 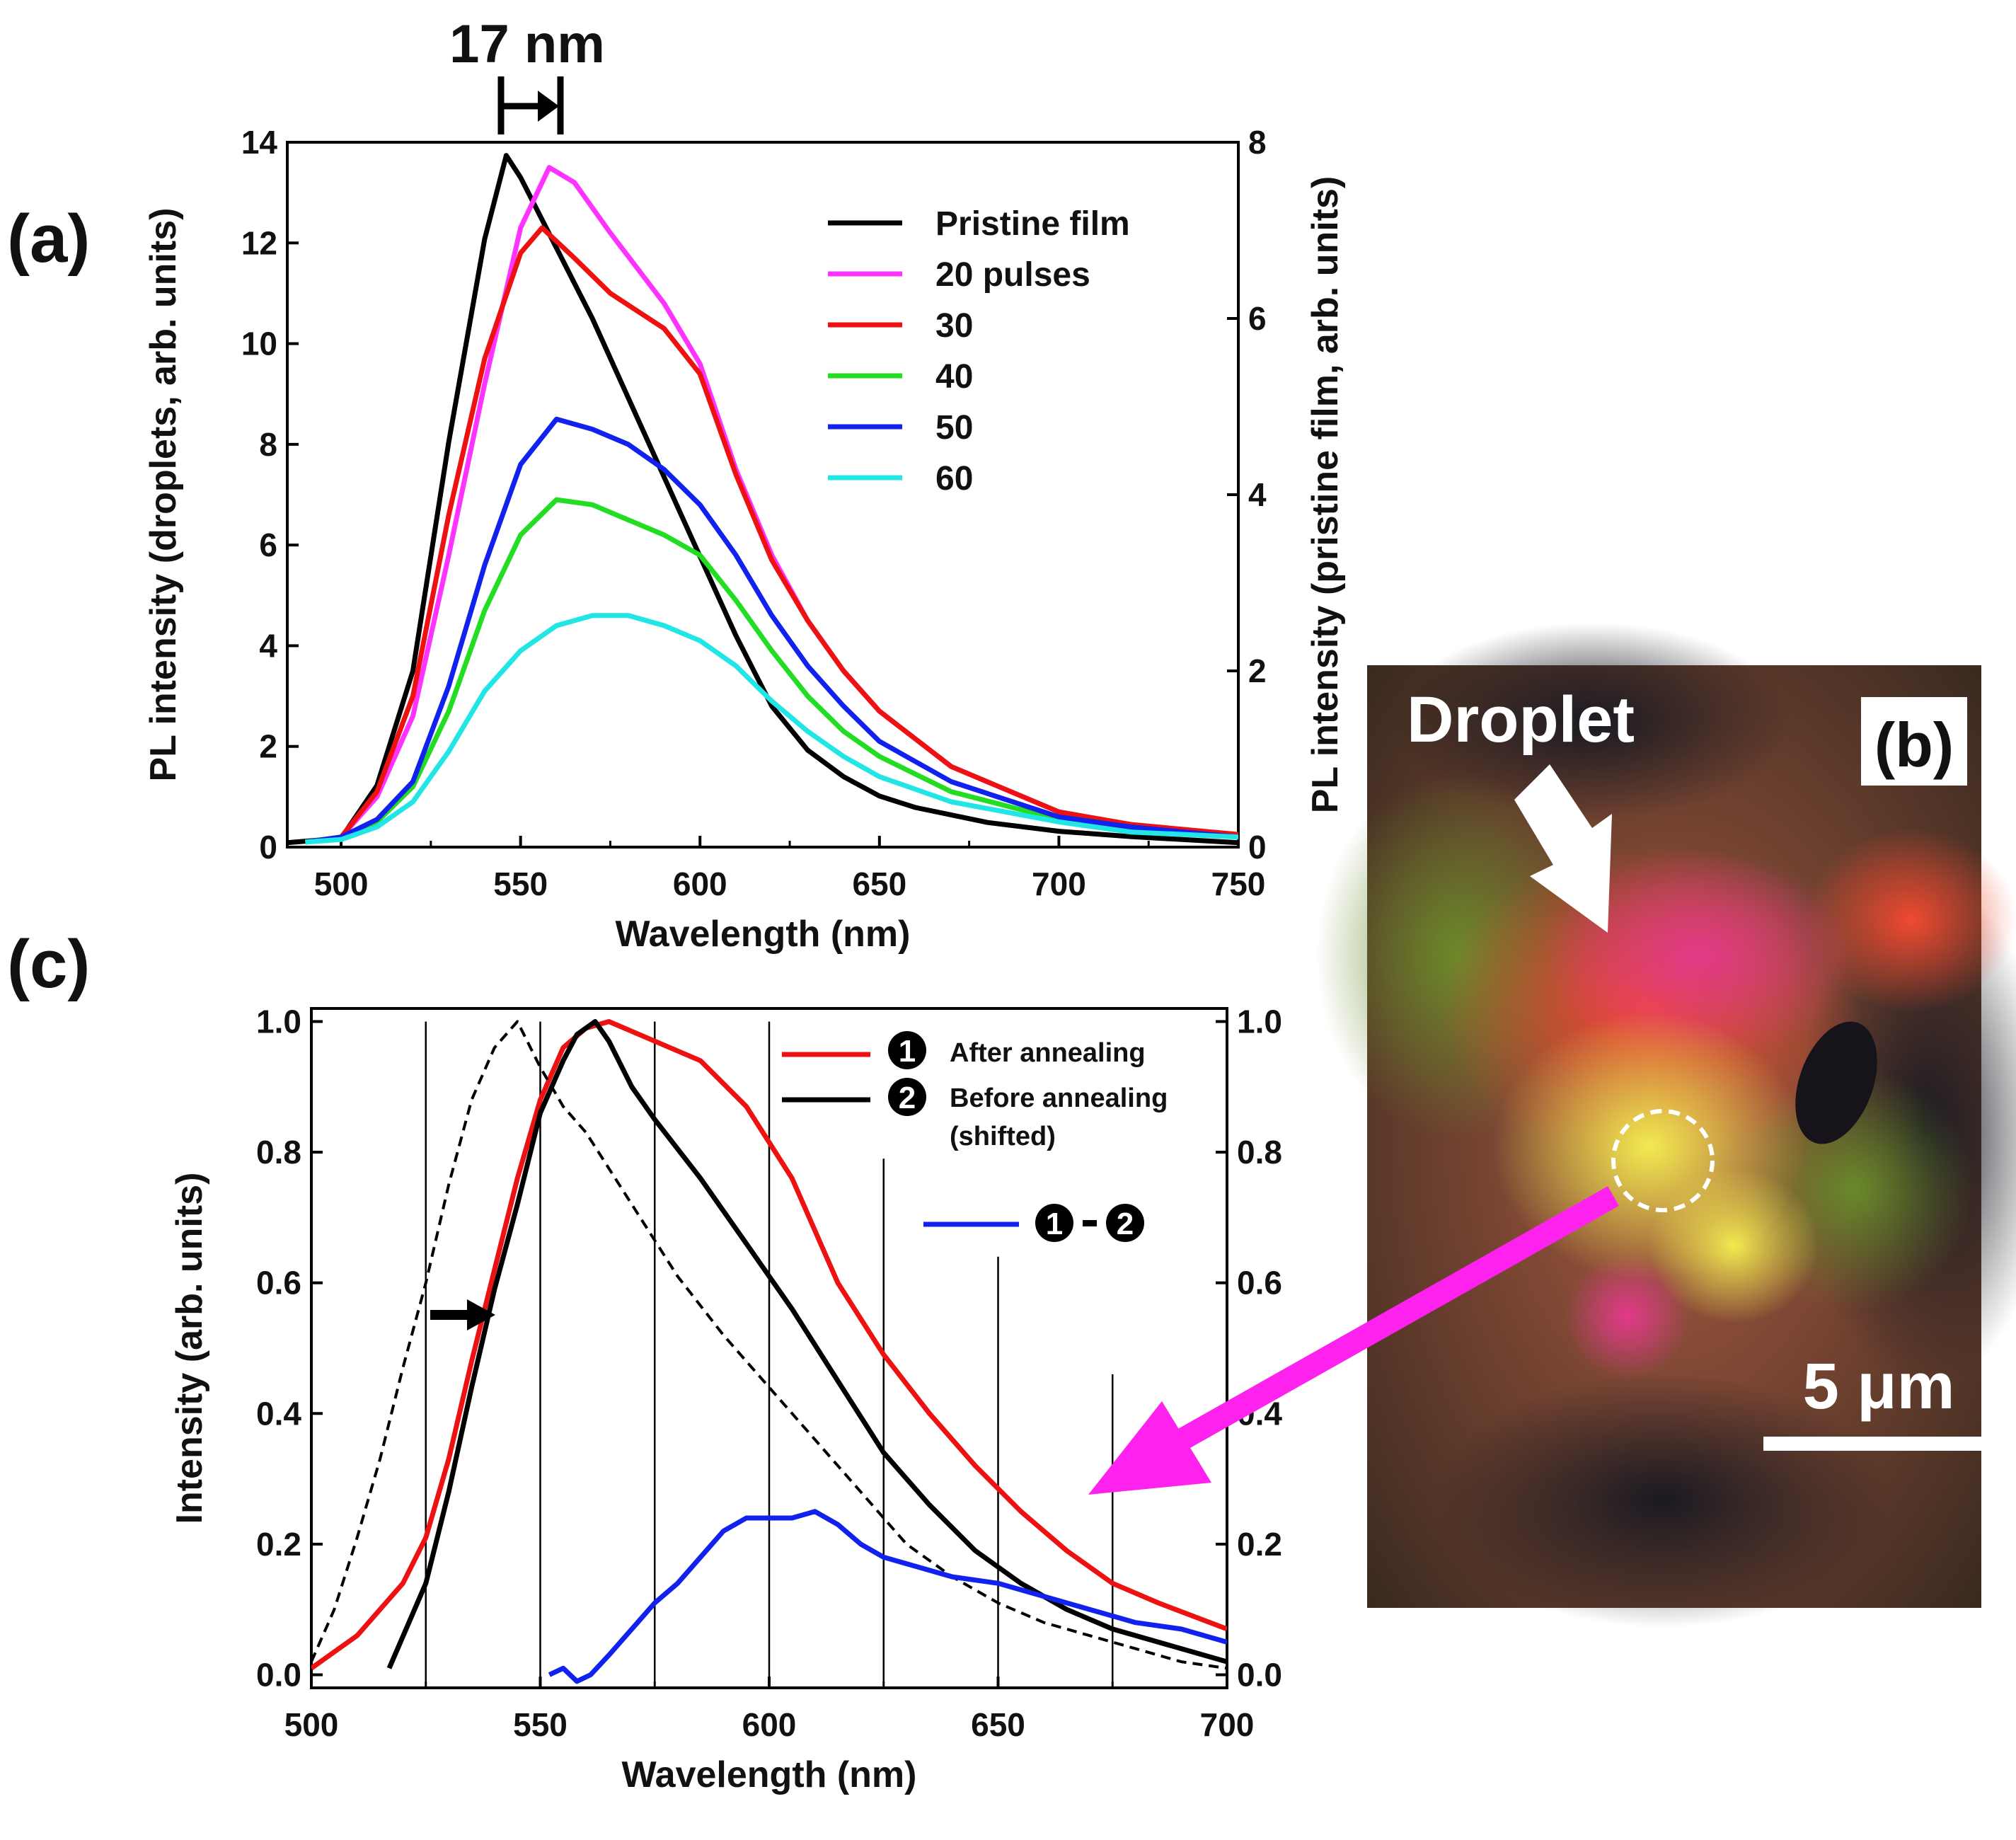 I want to click on micrograph-panel-label-box, so click(x=1914, y=741).